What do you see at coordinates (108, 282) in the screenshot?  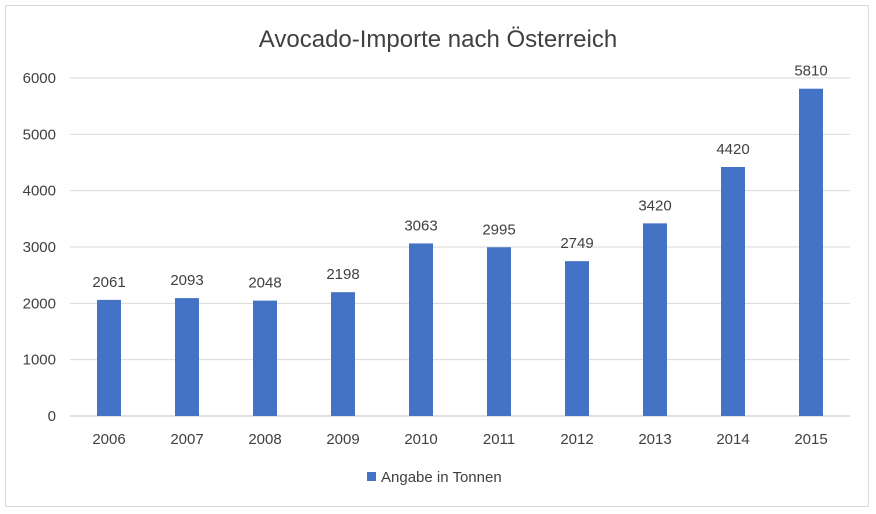 I see `data-label: 2061` at bounding box center [108, 282].